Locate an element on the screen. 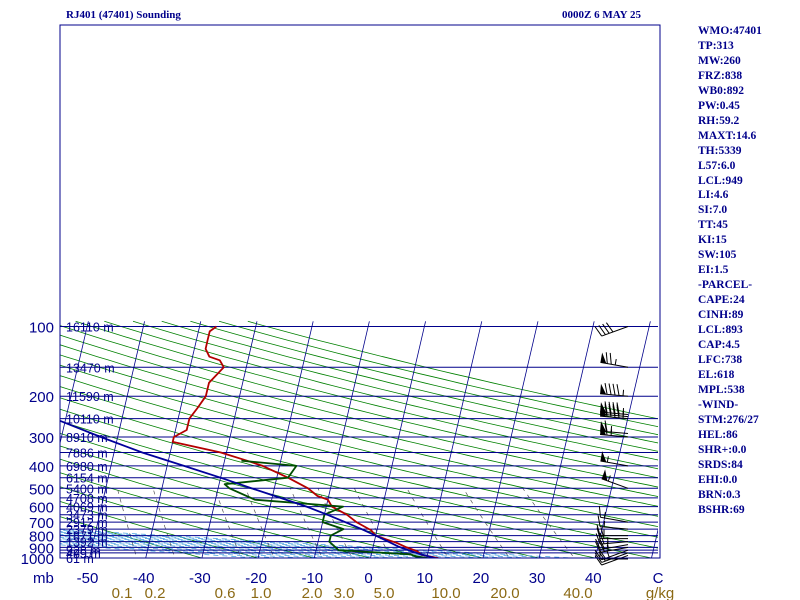 This screenshot has height=600, width=800. height-label: 5400 m is located at coordinates (87, 489).